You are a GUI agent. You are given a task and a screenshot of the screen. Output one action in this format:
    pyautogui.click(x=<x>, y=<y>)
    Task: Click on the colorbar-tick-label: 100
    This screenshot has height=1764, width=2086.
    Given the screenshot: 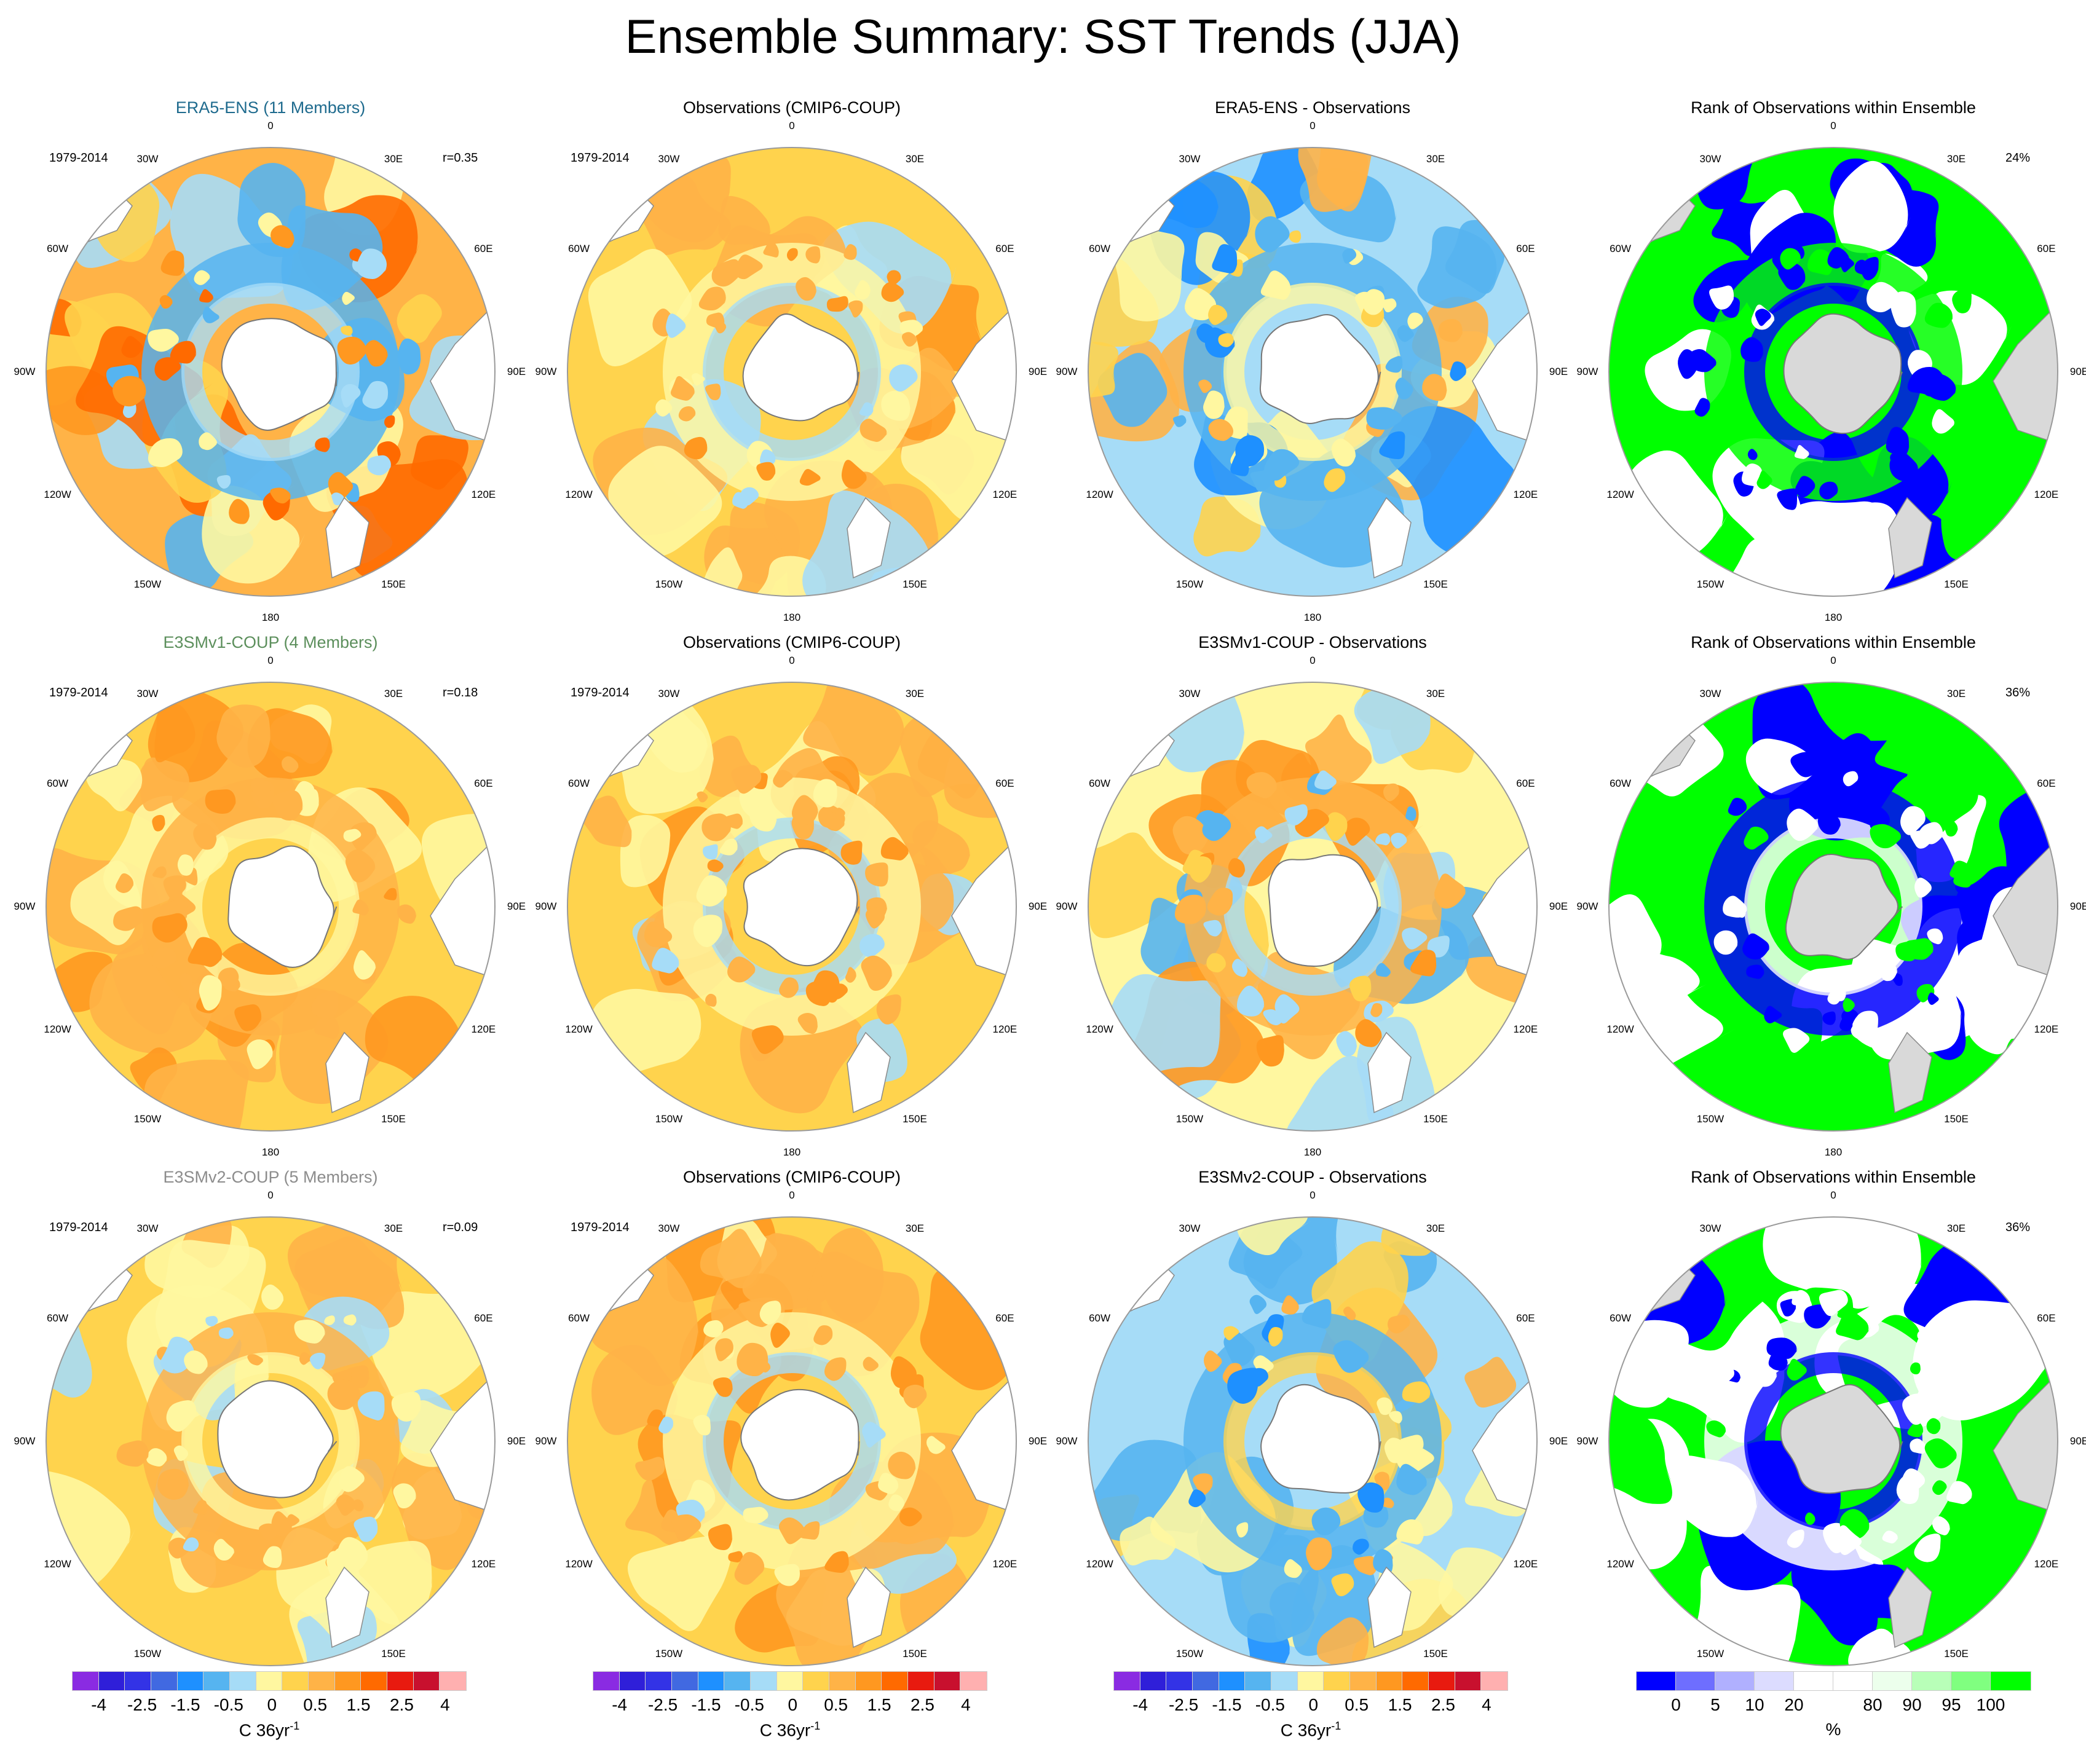 What is the action you would take?
    pyautogui.click(x=1990, y=1704)
    